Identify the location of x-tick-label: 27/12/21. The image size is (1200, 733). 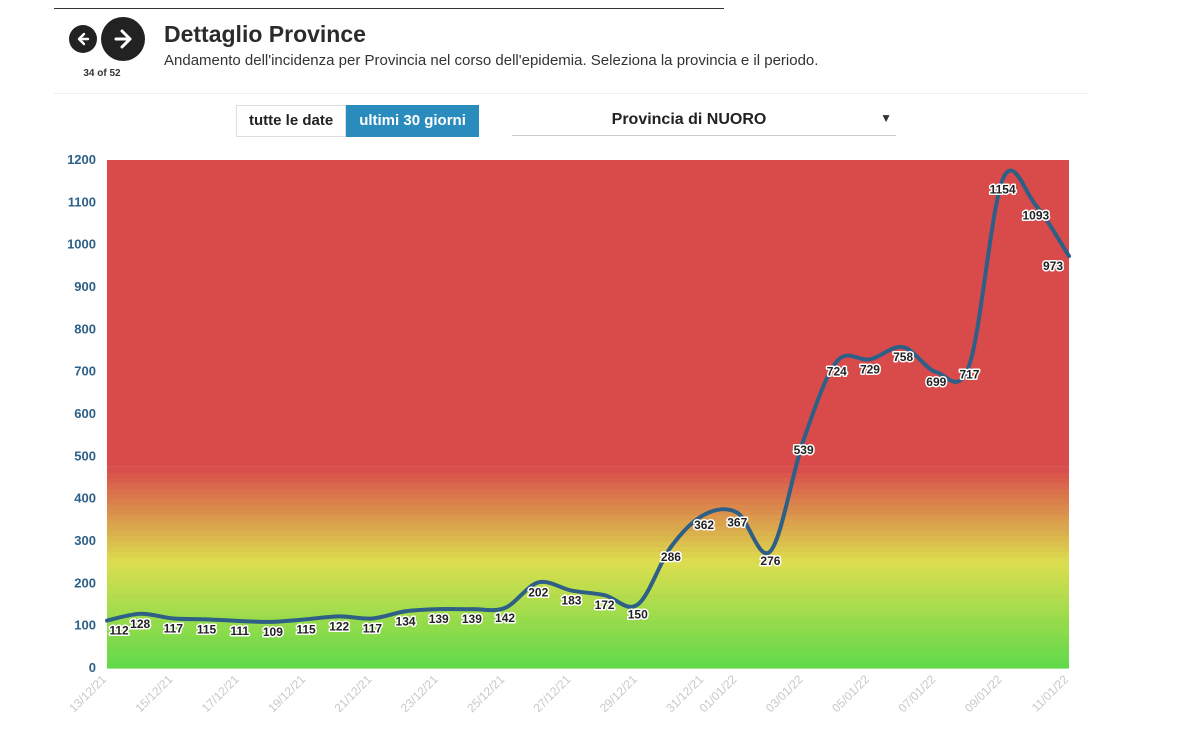
(552, 693).